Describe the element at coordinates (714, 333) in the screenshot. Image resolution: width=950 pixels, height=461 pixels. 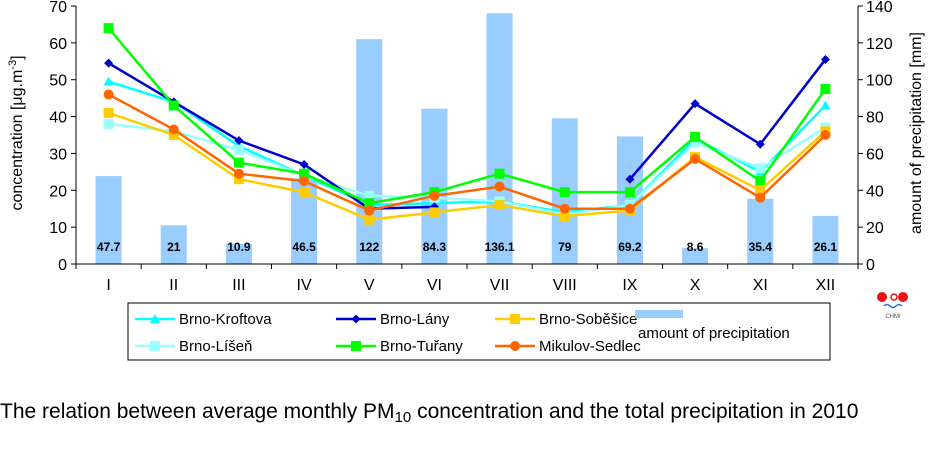
I see `legend-label: amount of precipitation` at that location.